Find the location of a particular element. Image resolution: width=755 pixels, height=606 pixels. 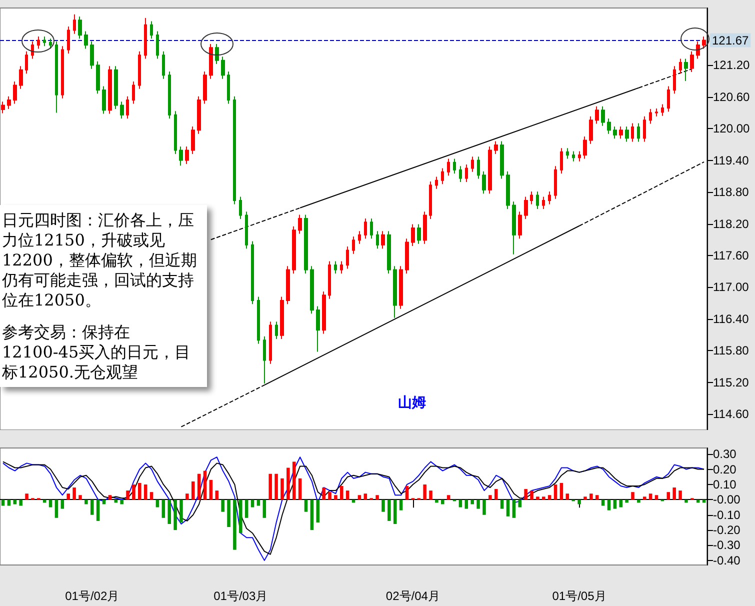

y-tick-label: 118.20 is located at coordinates (731, 223).